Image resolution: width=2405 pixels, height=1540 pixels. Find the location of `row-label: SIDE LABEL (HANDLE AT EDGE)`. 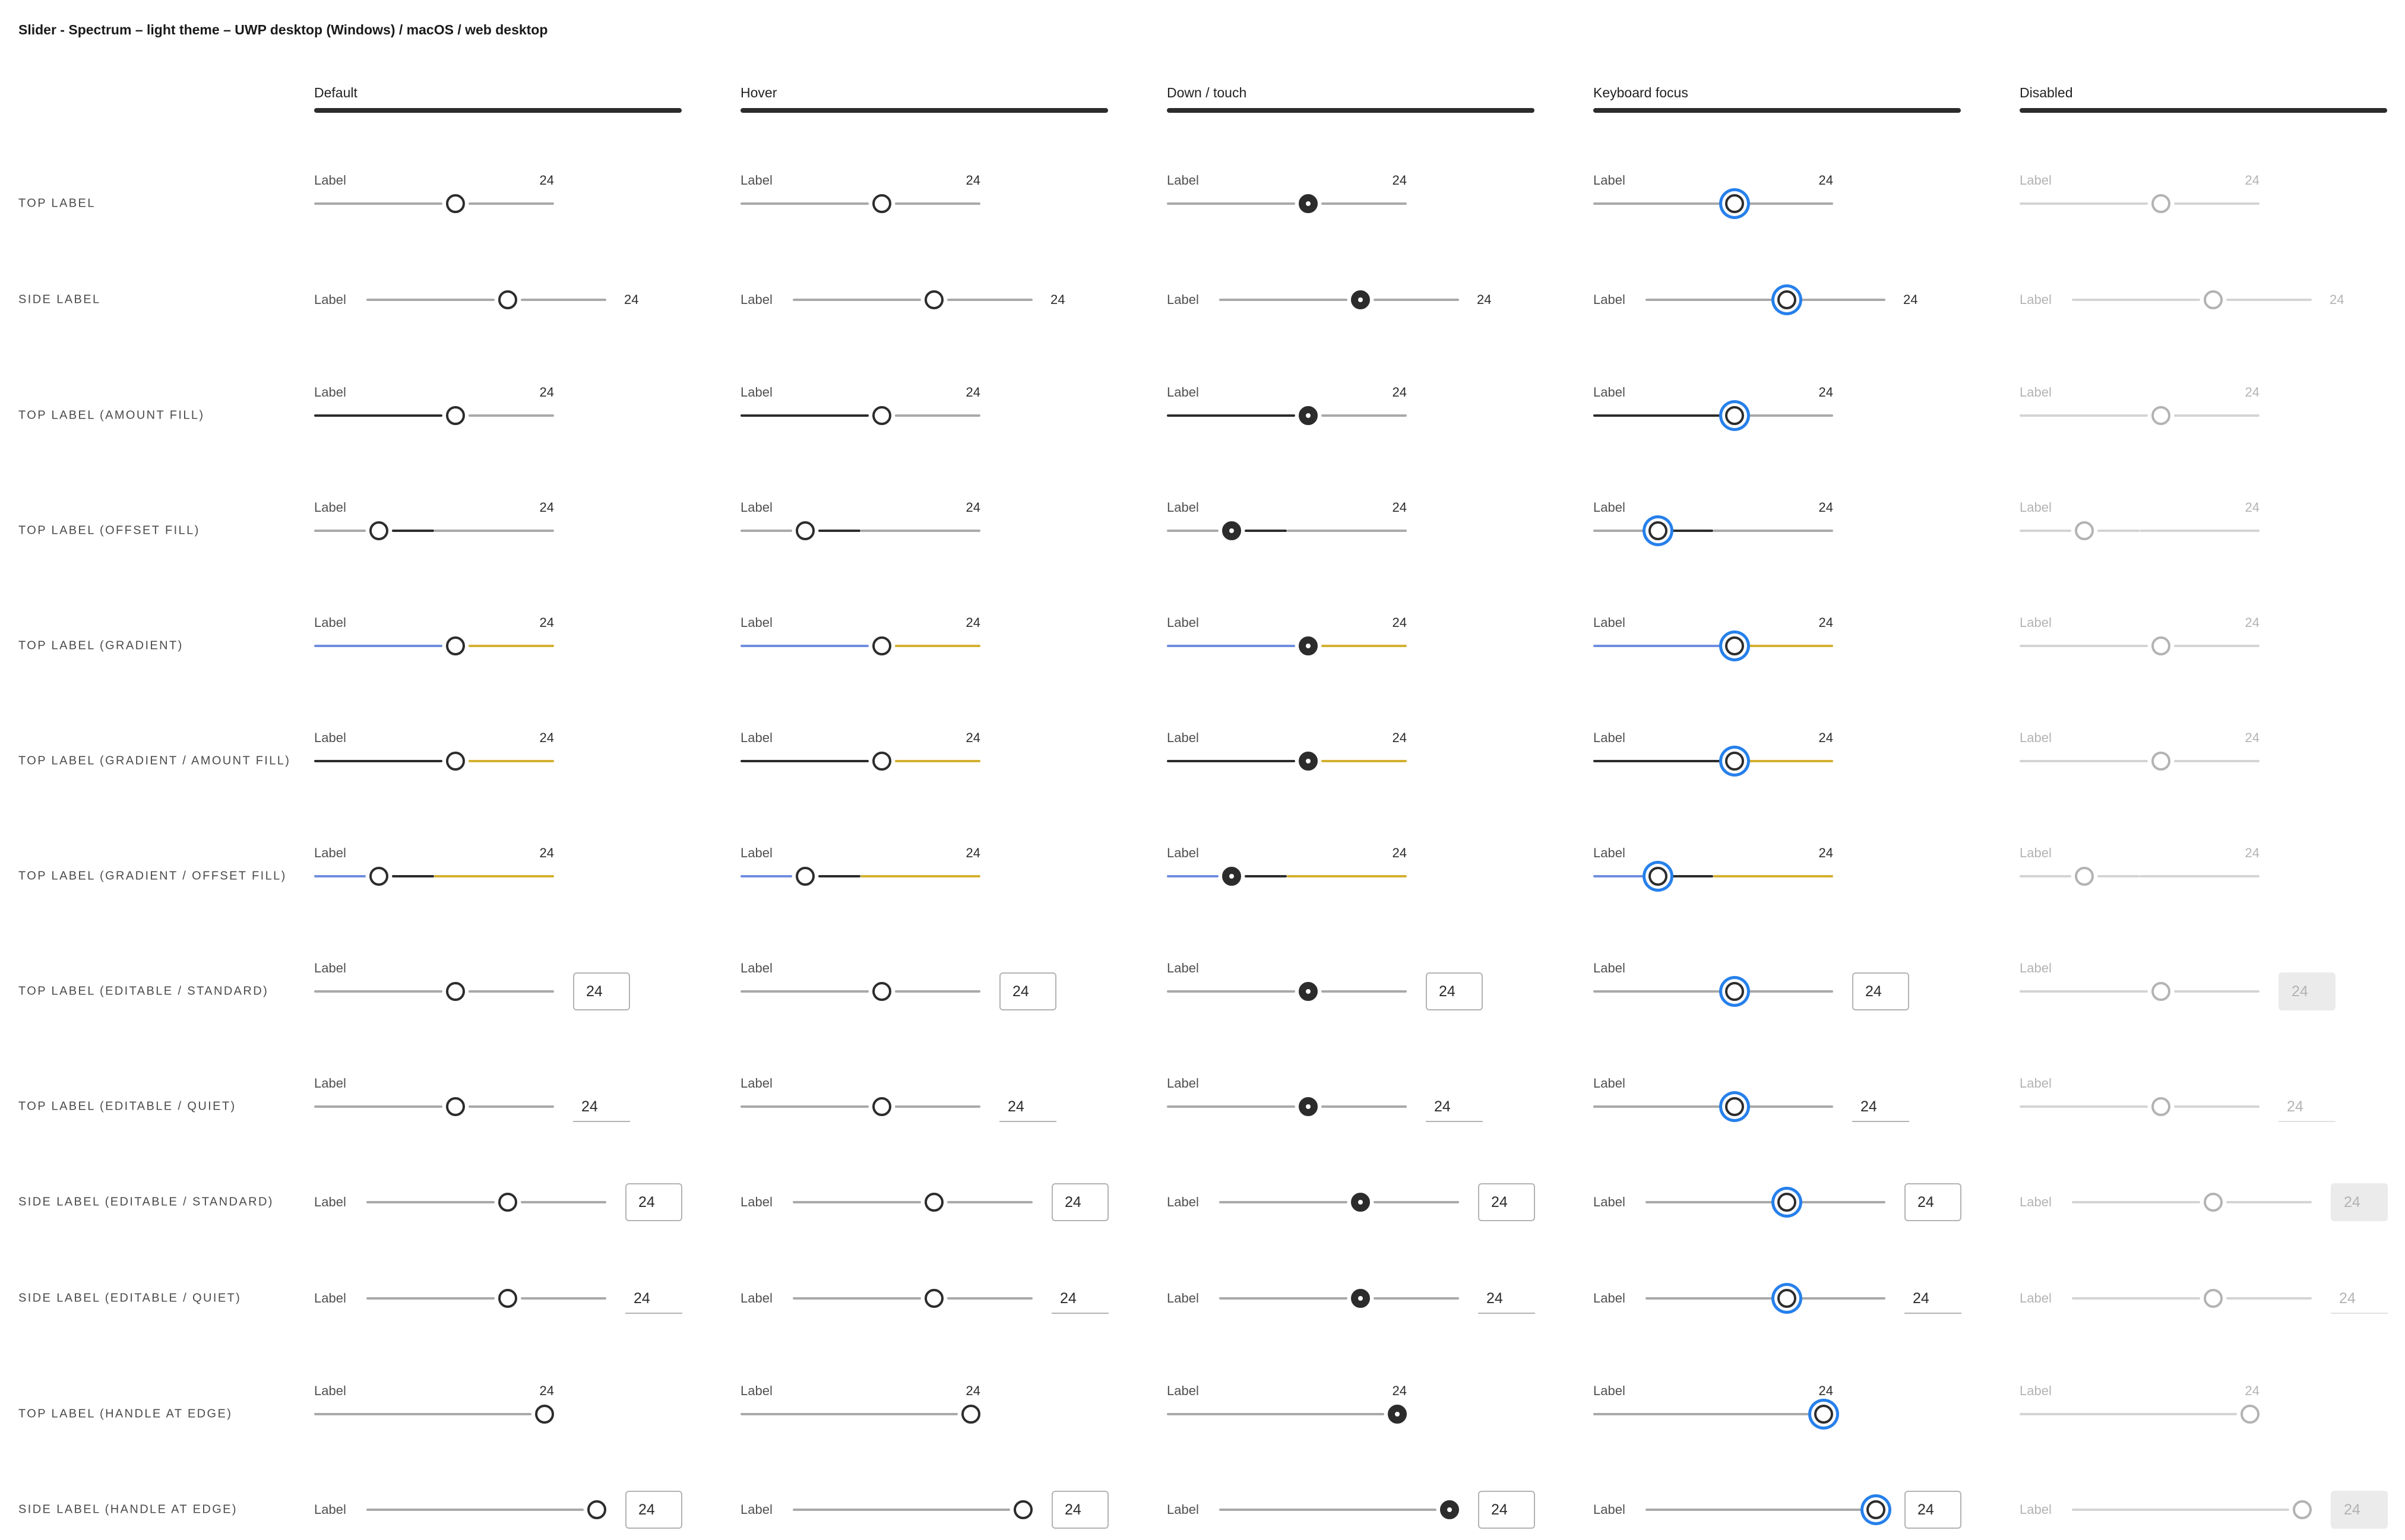

row-label: SIDE LABEL (HANDLE AT EDGE) is located at coordinates (128, 1509).